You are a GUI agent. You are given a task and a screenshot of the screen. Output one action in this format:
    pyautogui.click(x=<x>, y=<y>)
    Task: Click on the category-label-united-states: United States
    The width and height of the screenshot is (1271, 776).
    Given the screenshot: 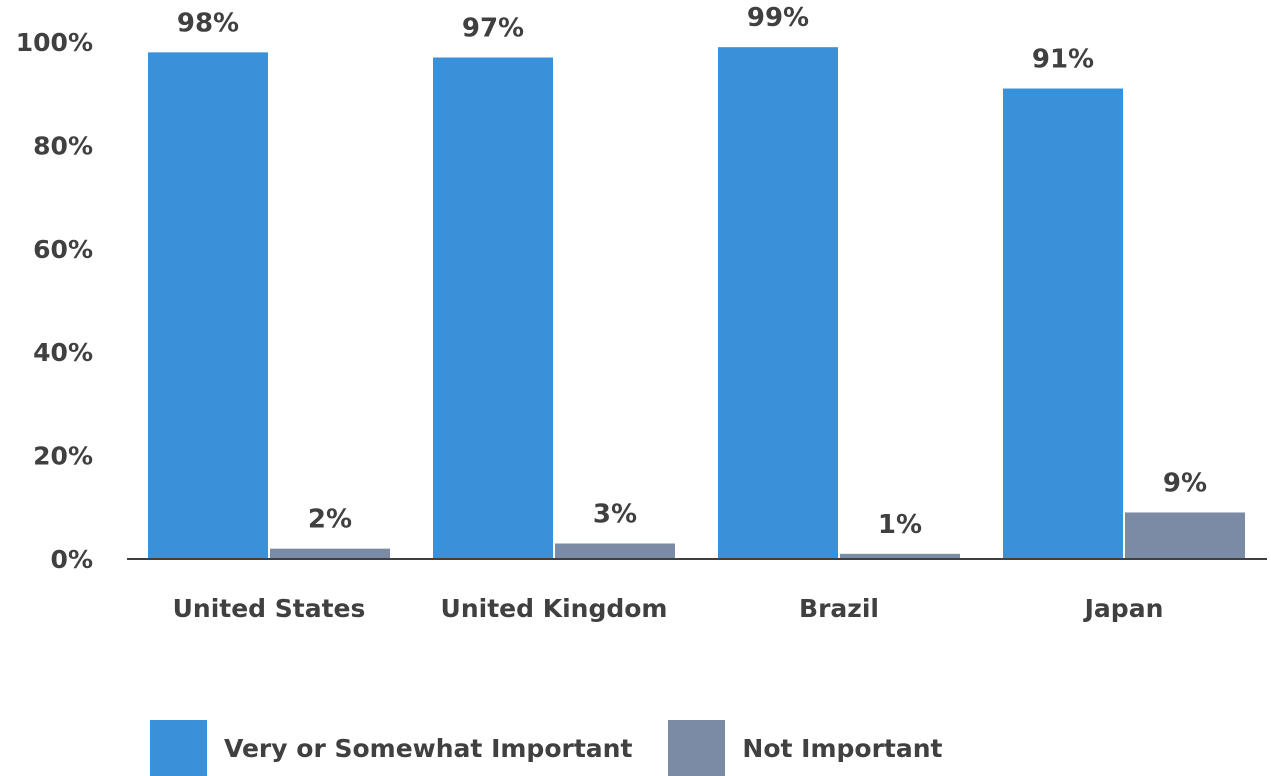 What is the action you would take?
    pyautogui.click(x=269, y=608)
    